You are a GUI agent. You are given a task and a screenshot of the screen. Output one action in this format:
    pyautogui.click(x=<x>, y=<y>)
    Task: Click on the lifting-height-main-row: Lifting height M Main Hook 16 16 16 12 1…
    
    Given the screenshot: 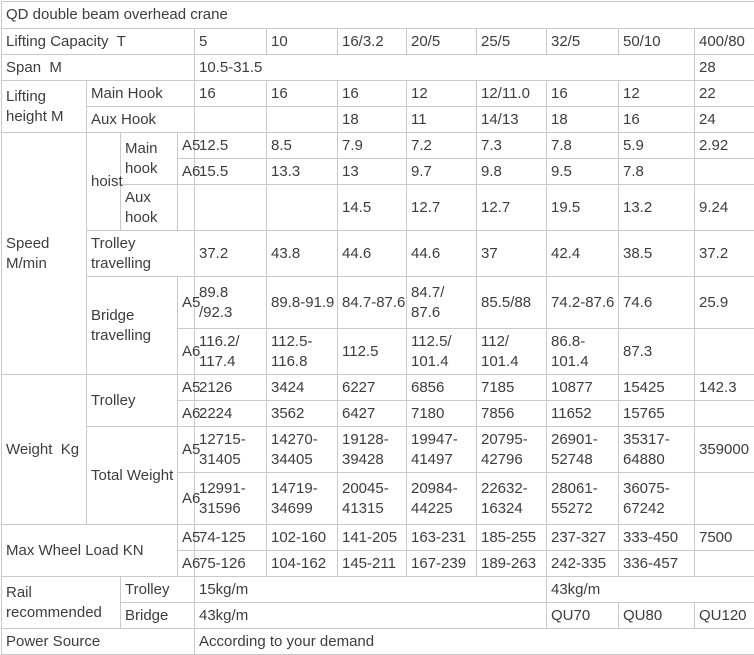 What is the action you would take?
    pyautogui.click(x=378, y=94)
    